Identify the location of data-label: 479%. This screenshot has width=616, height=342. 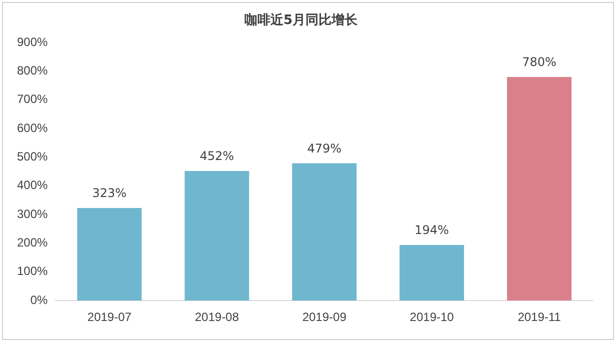
(324, 148).